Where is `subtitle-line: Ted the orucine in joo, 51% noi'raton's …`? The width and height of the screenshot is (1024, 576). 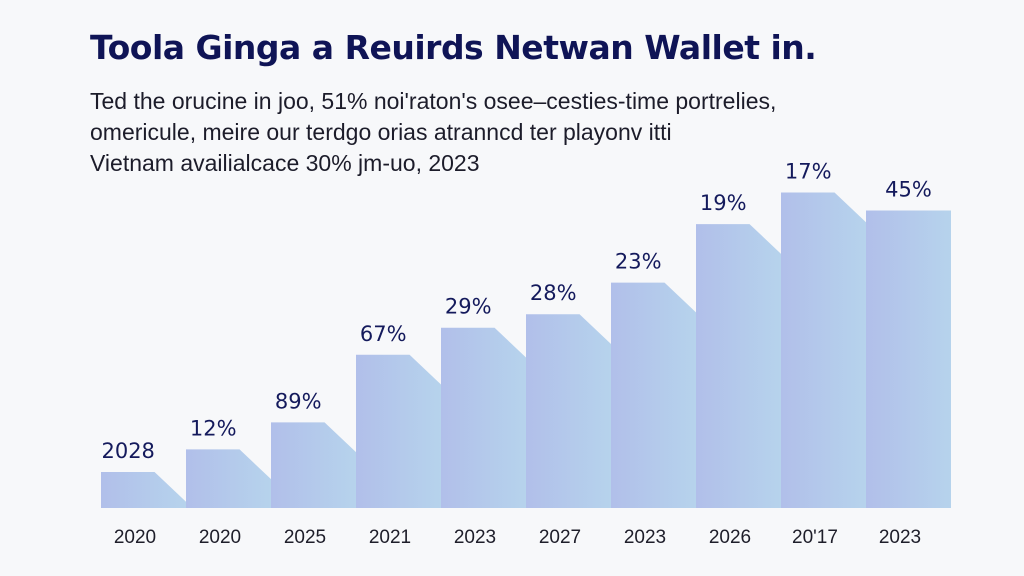
subtitle-line: Ted the orucine in joo, 51% noi'raton's … is located at coordinates (433, 101).